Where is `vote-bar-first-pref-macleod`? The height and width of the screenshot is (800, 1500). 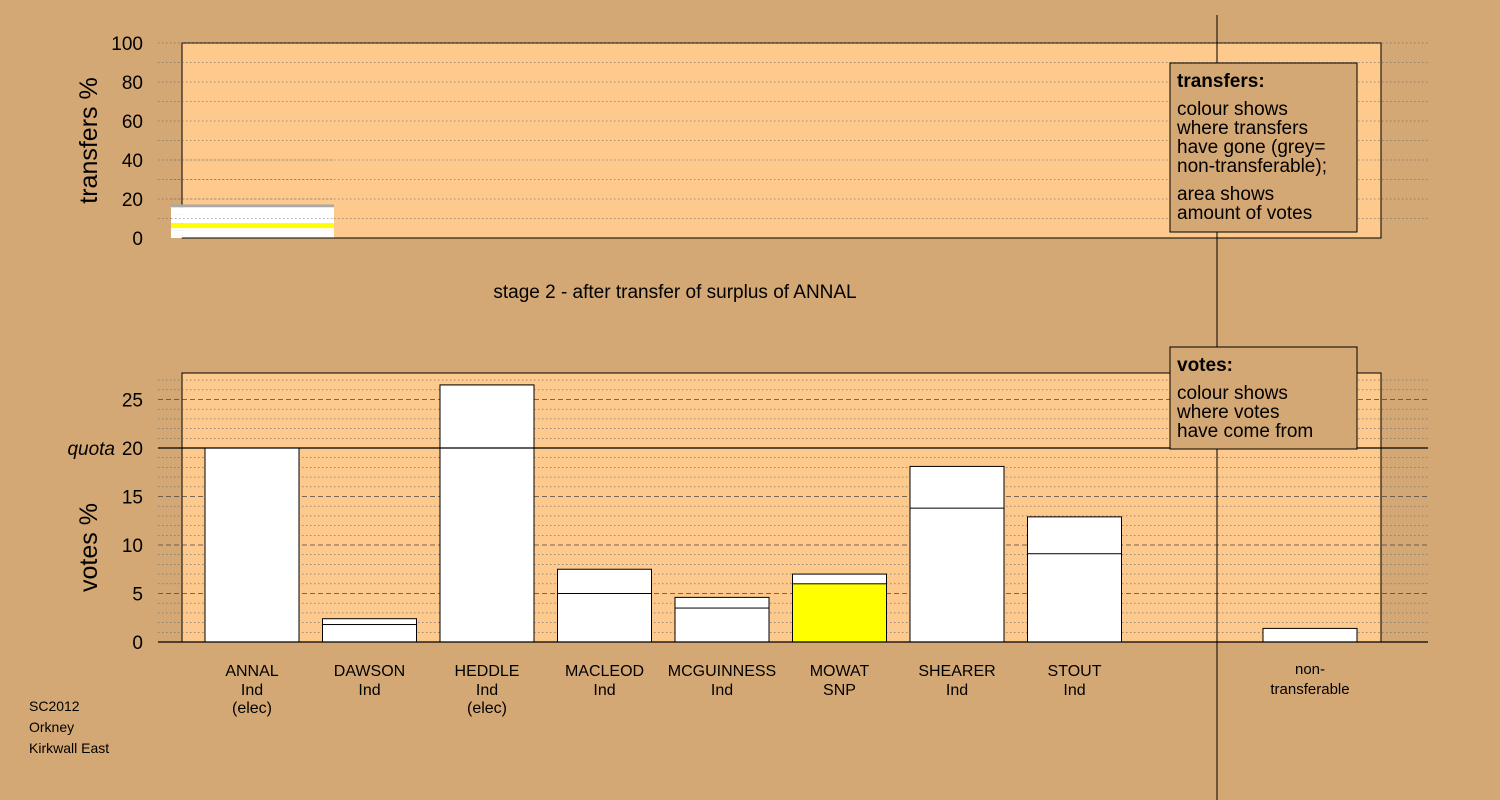 vote-bar-first-pref-macleod is located at coordinates (604, 618).